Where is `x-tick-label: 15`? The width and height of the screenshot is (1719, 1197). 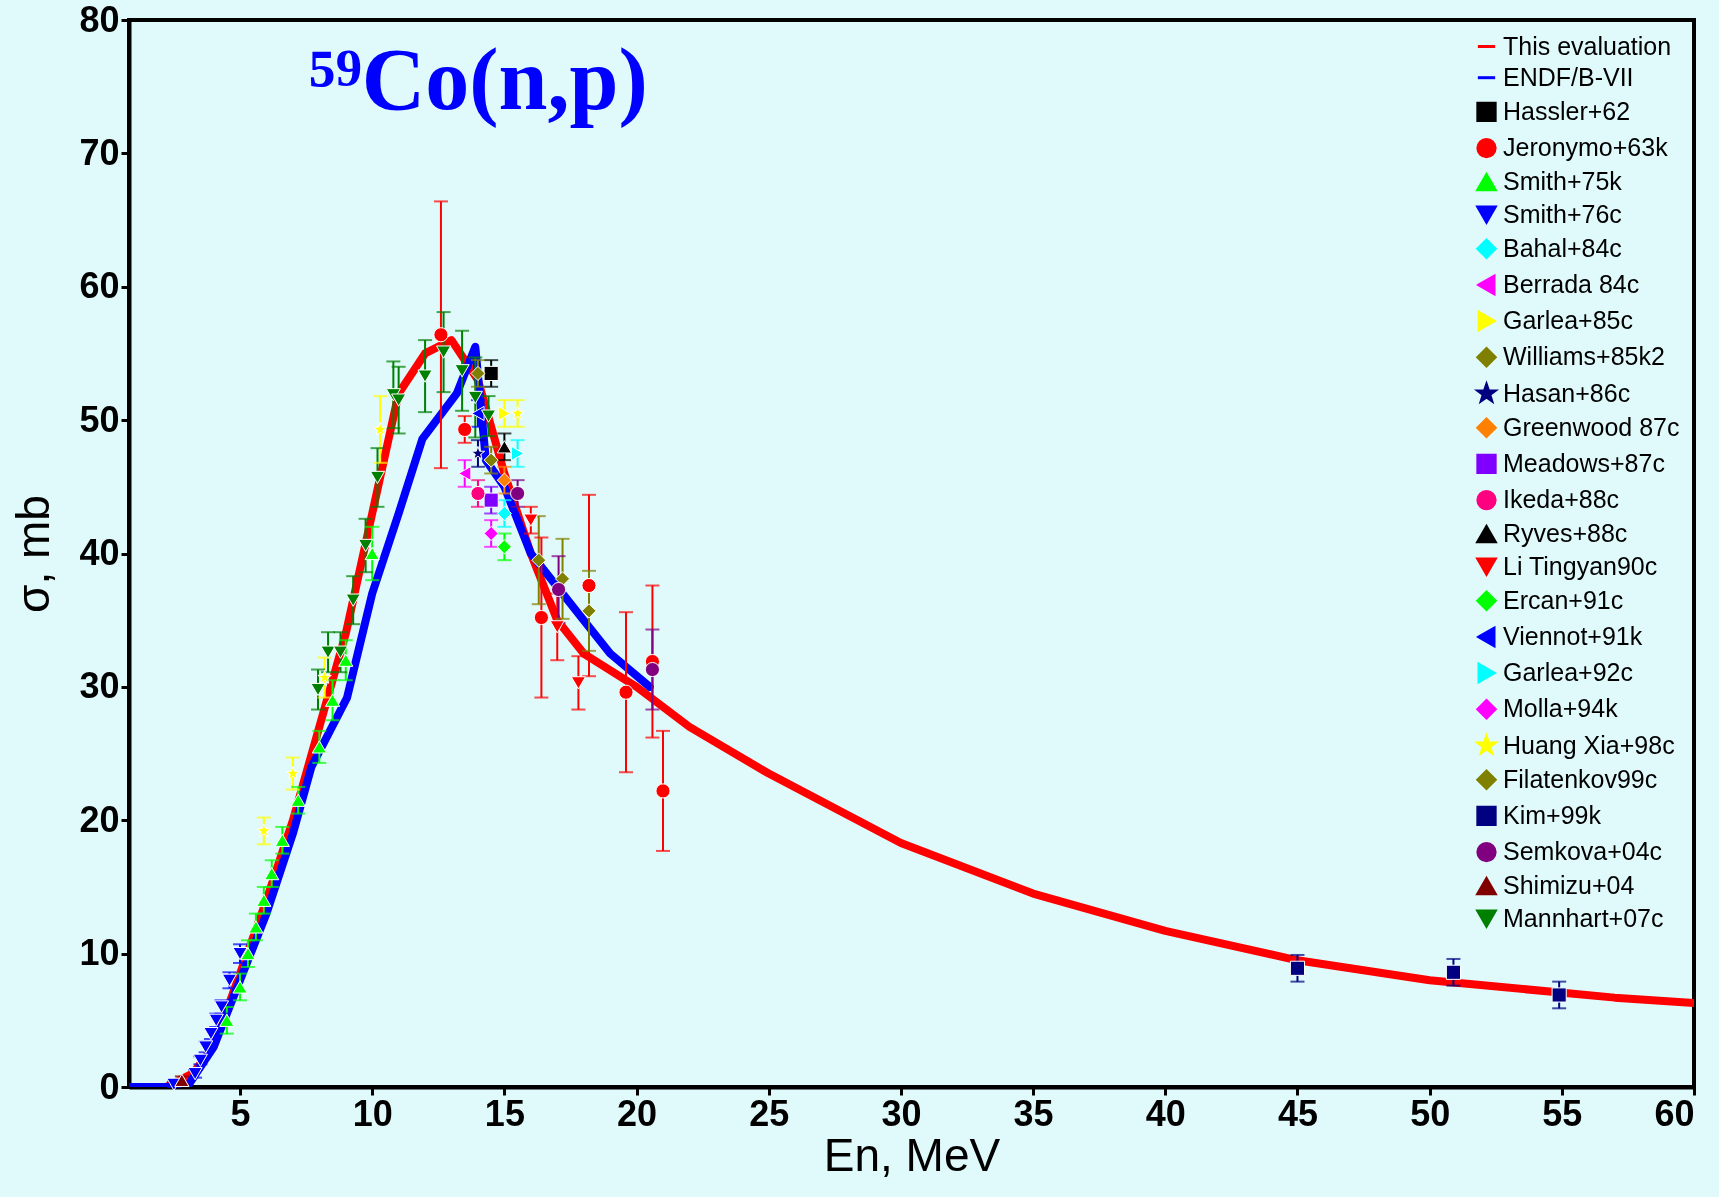 x-tick-label: 15 is located at coordinates (504, 1113).